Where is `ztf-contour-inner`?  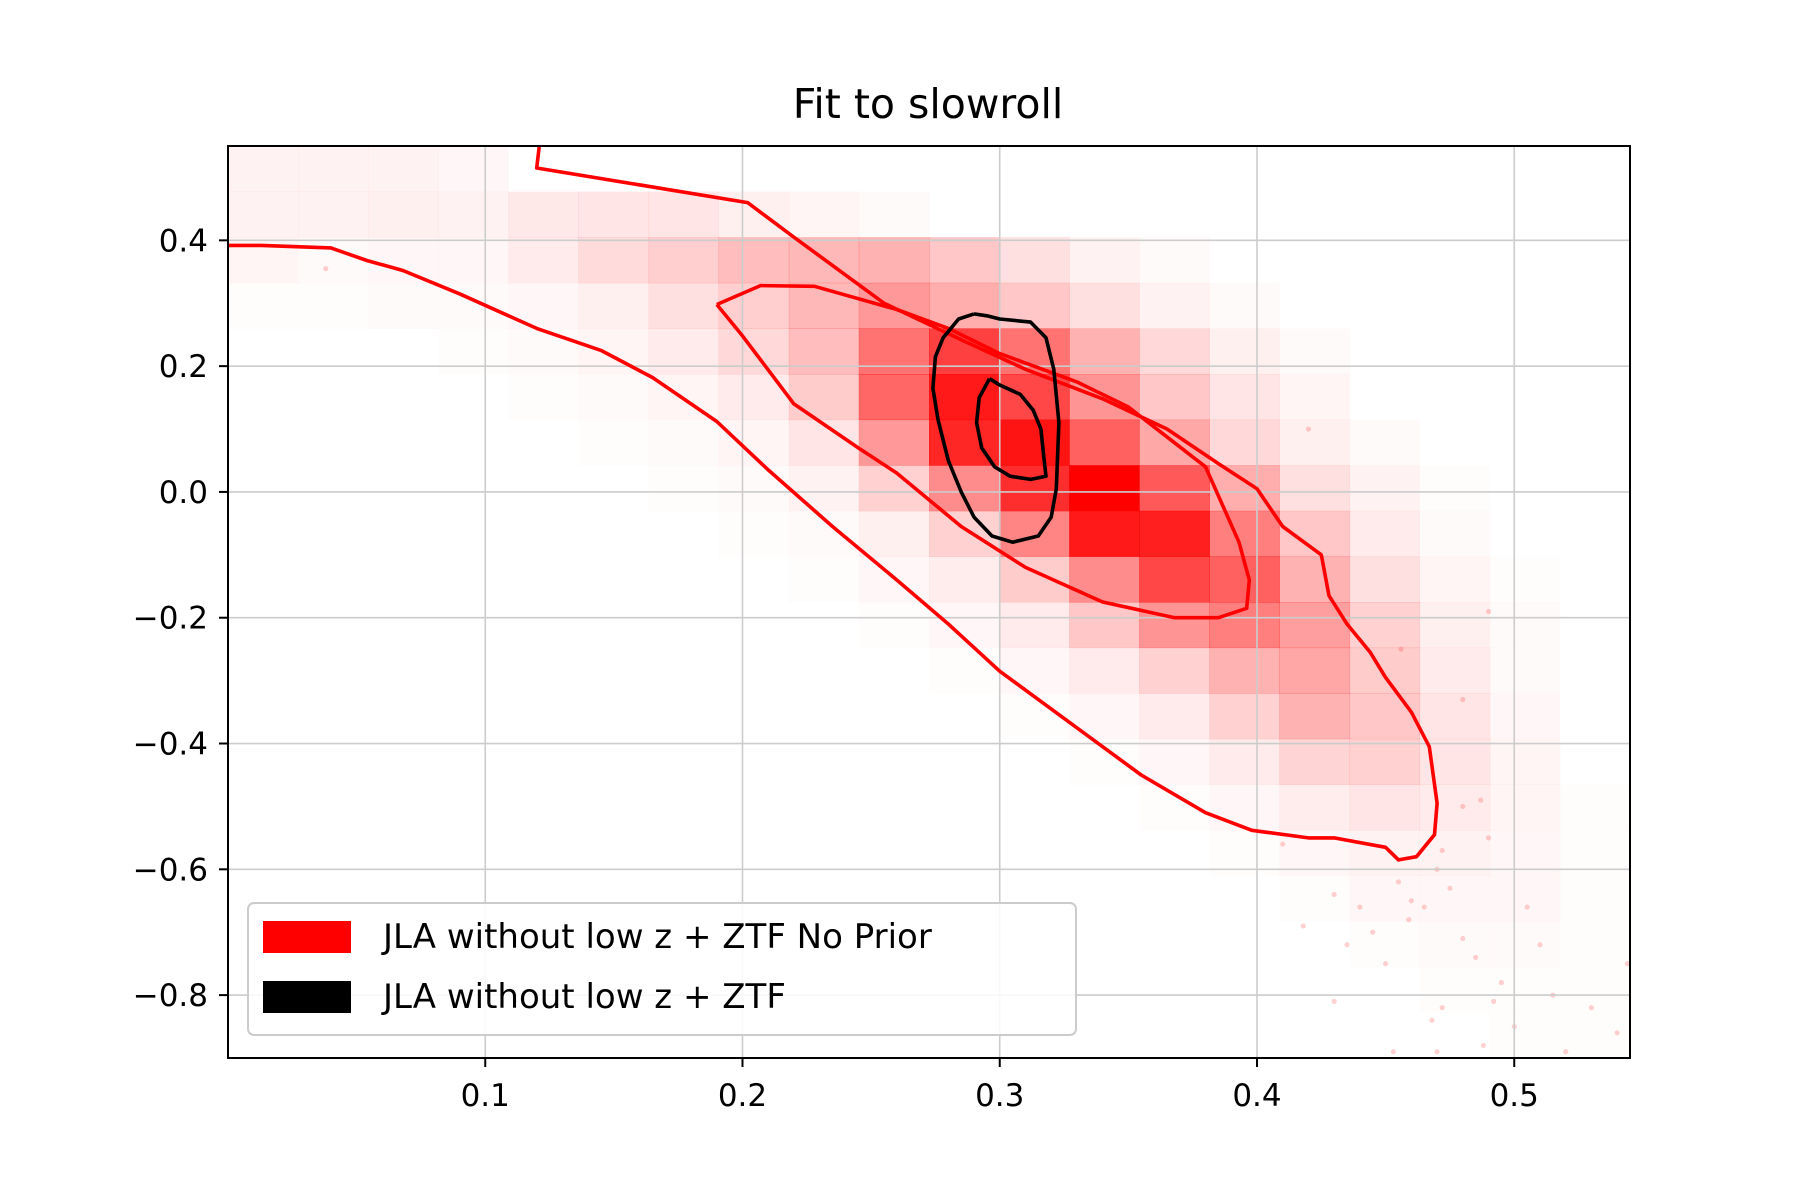
ztf-contour-inner is located at coordinates (1011, 429).